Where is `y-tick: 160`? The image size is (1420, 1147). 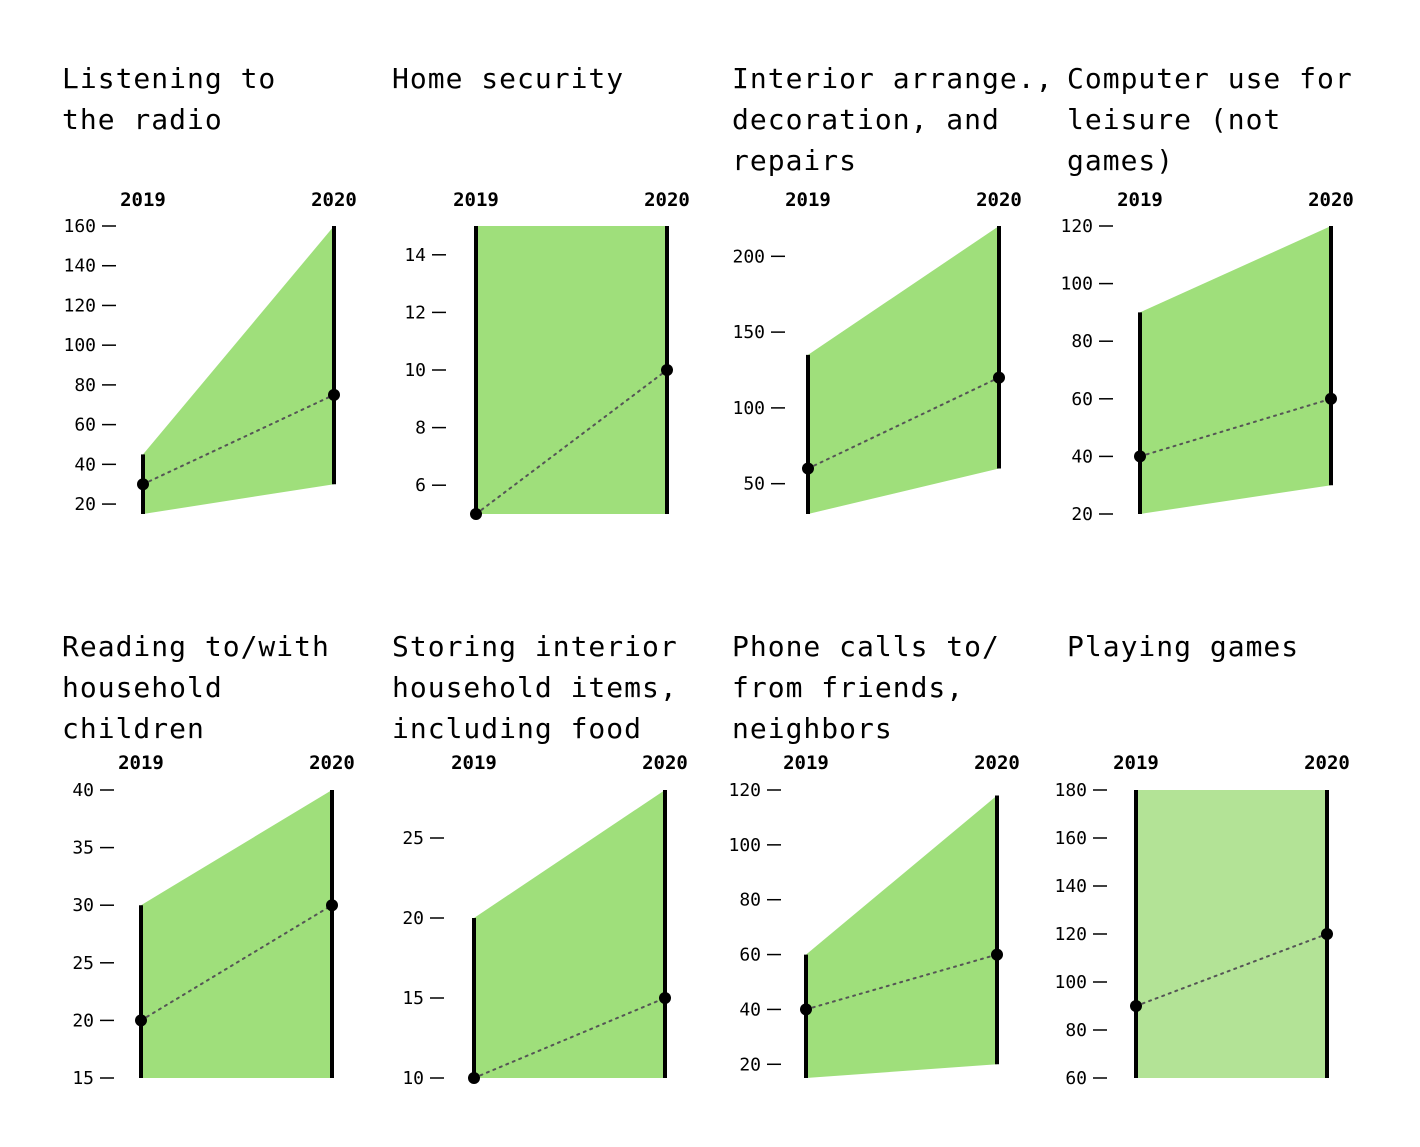
y-tick: 160 is located at coordinates (89, 226).